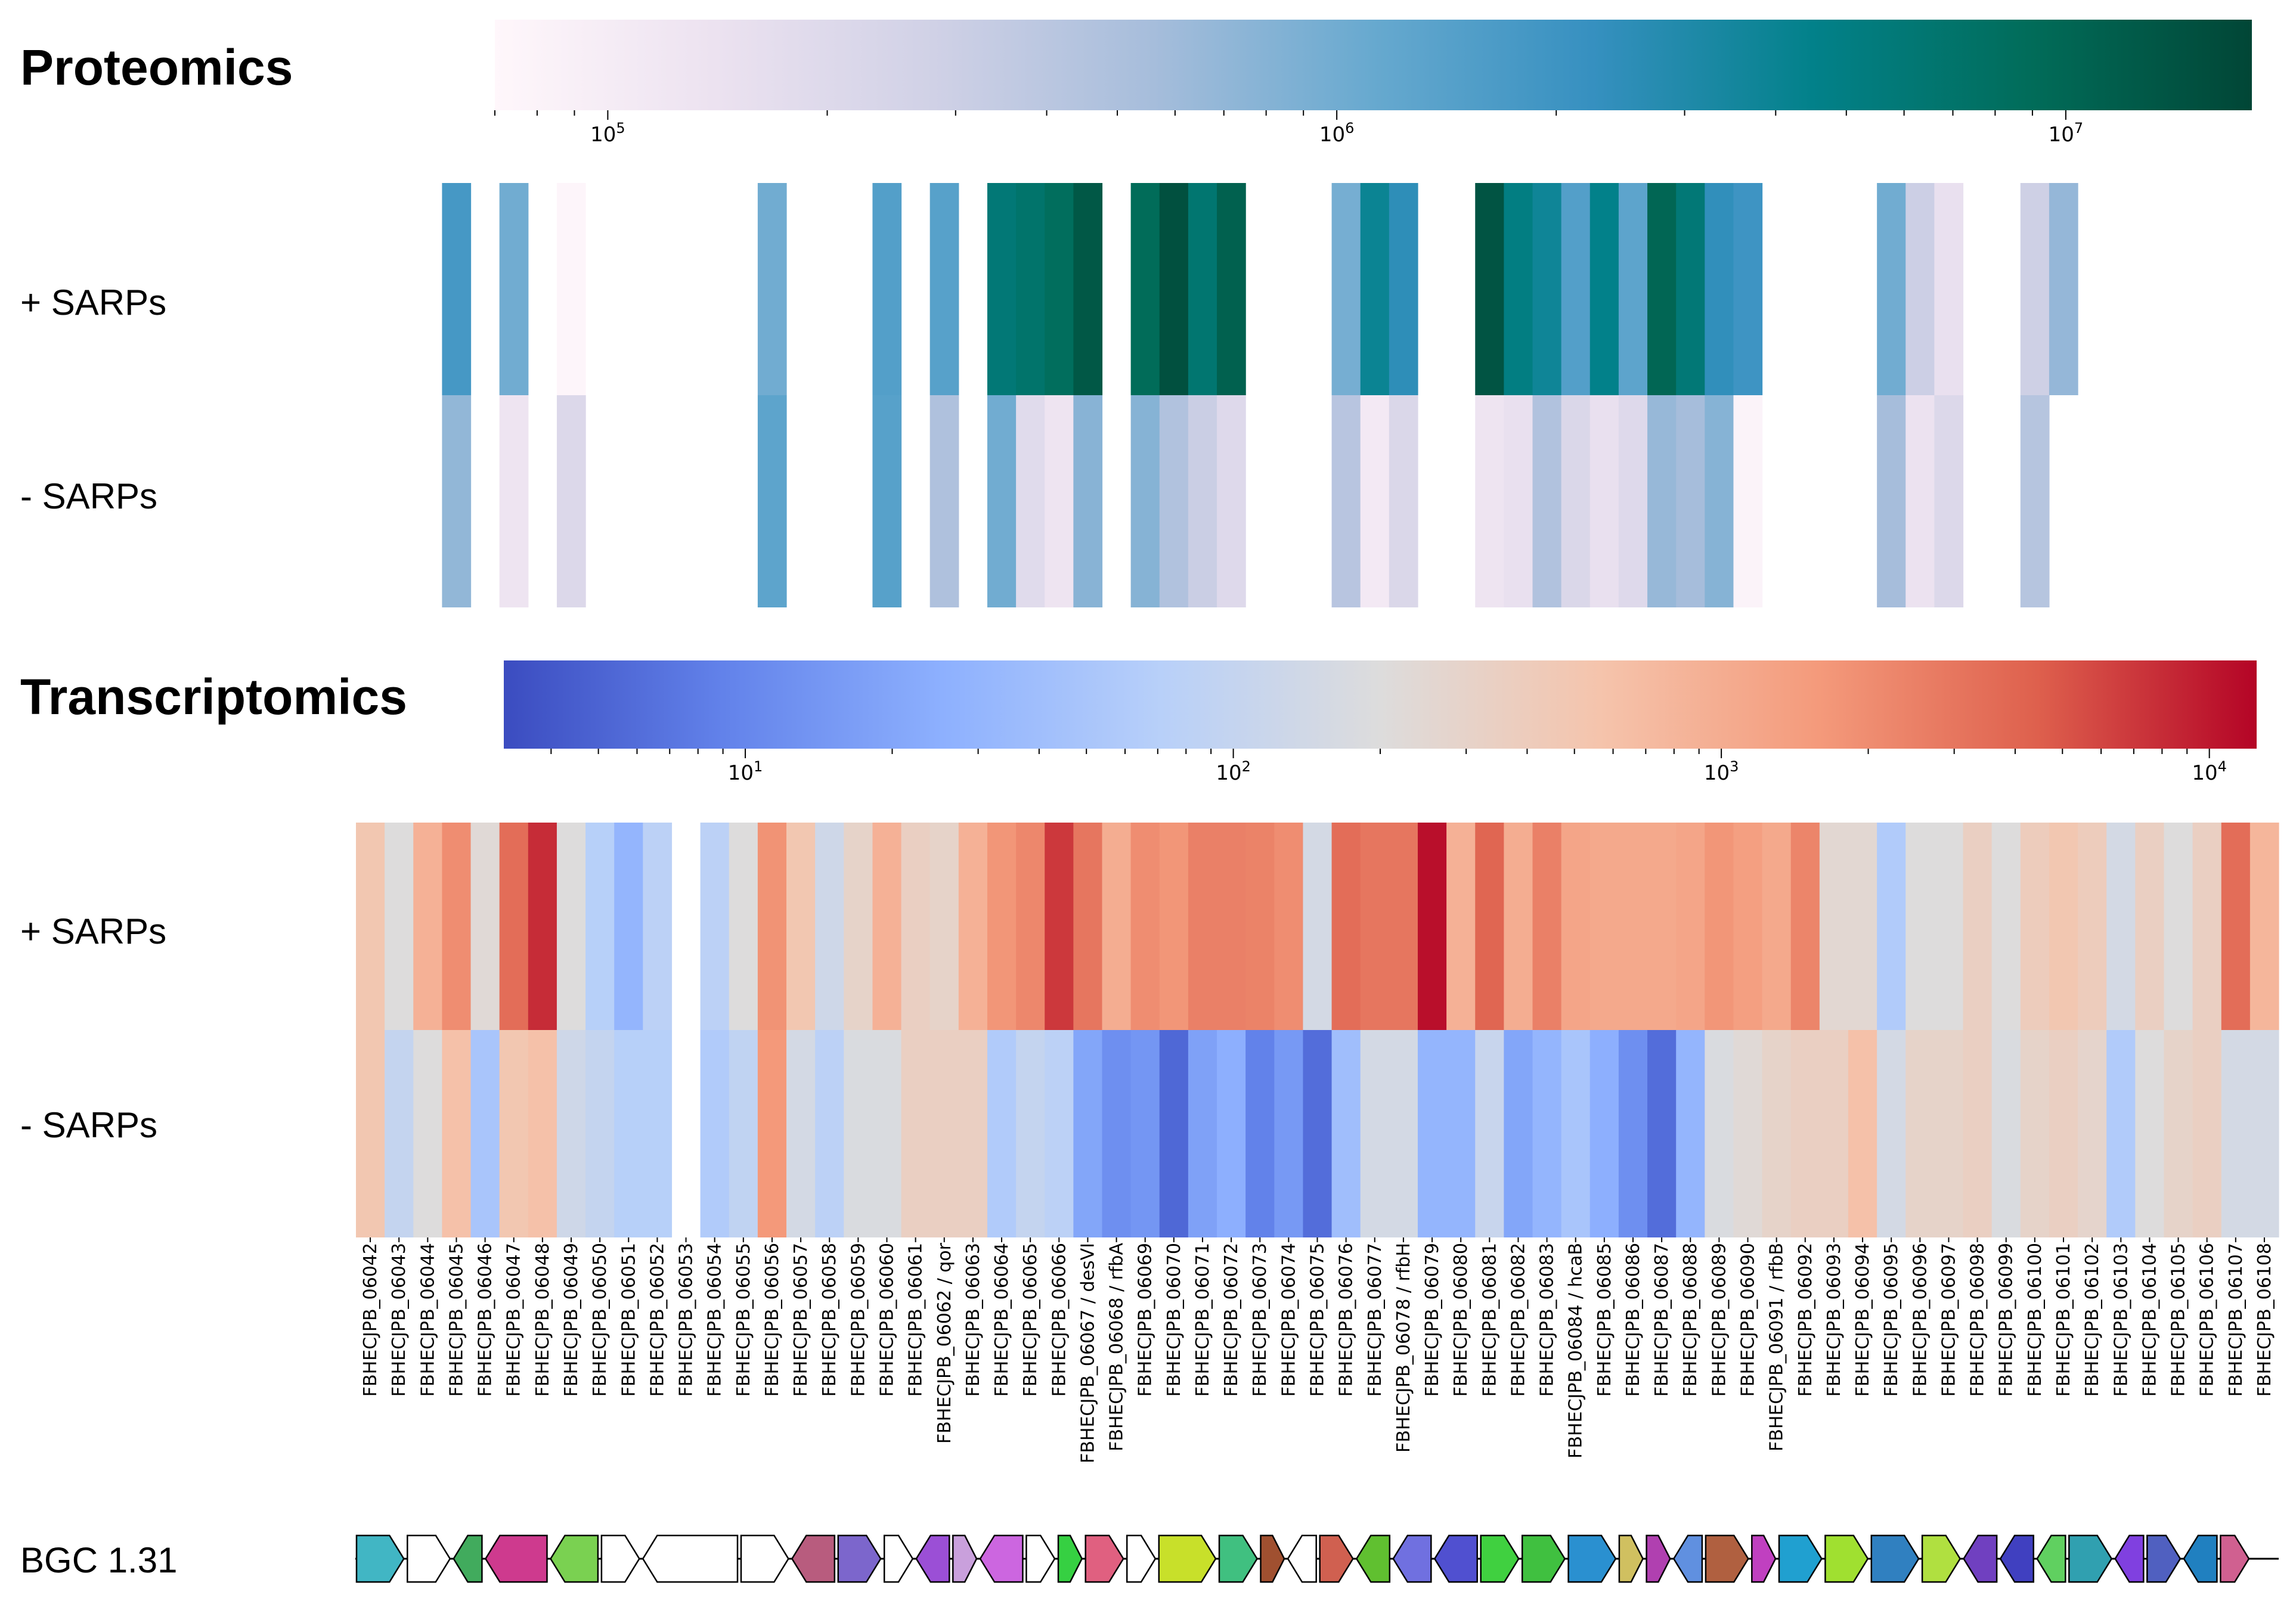 The image size is (2296, 1610). I want to click on gene-label: FBHECJPB_06046, so click(485, 1320).